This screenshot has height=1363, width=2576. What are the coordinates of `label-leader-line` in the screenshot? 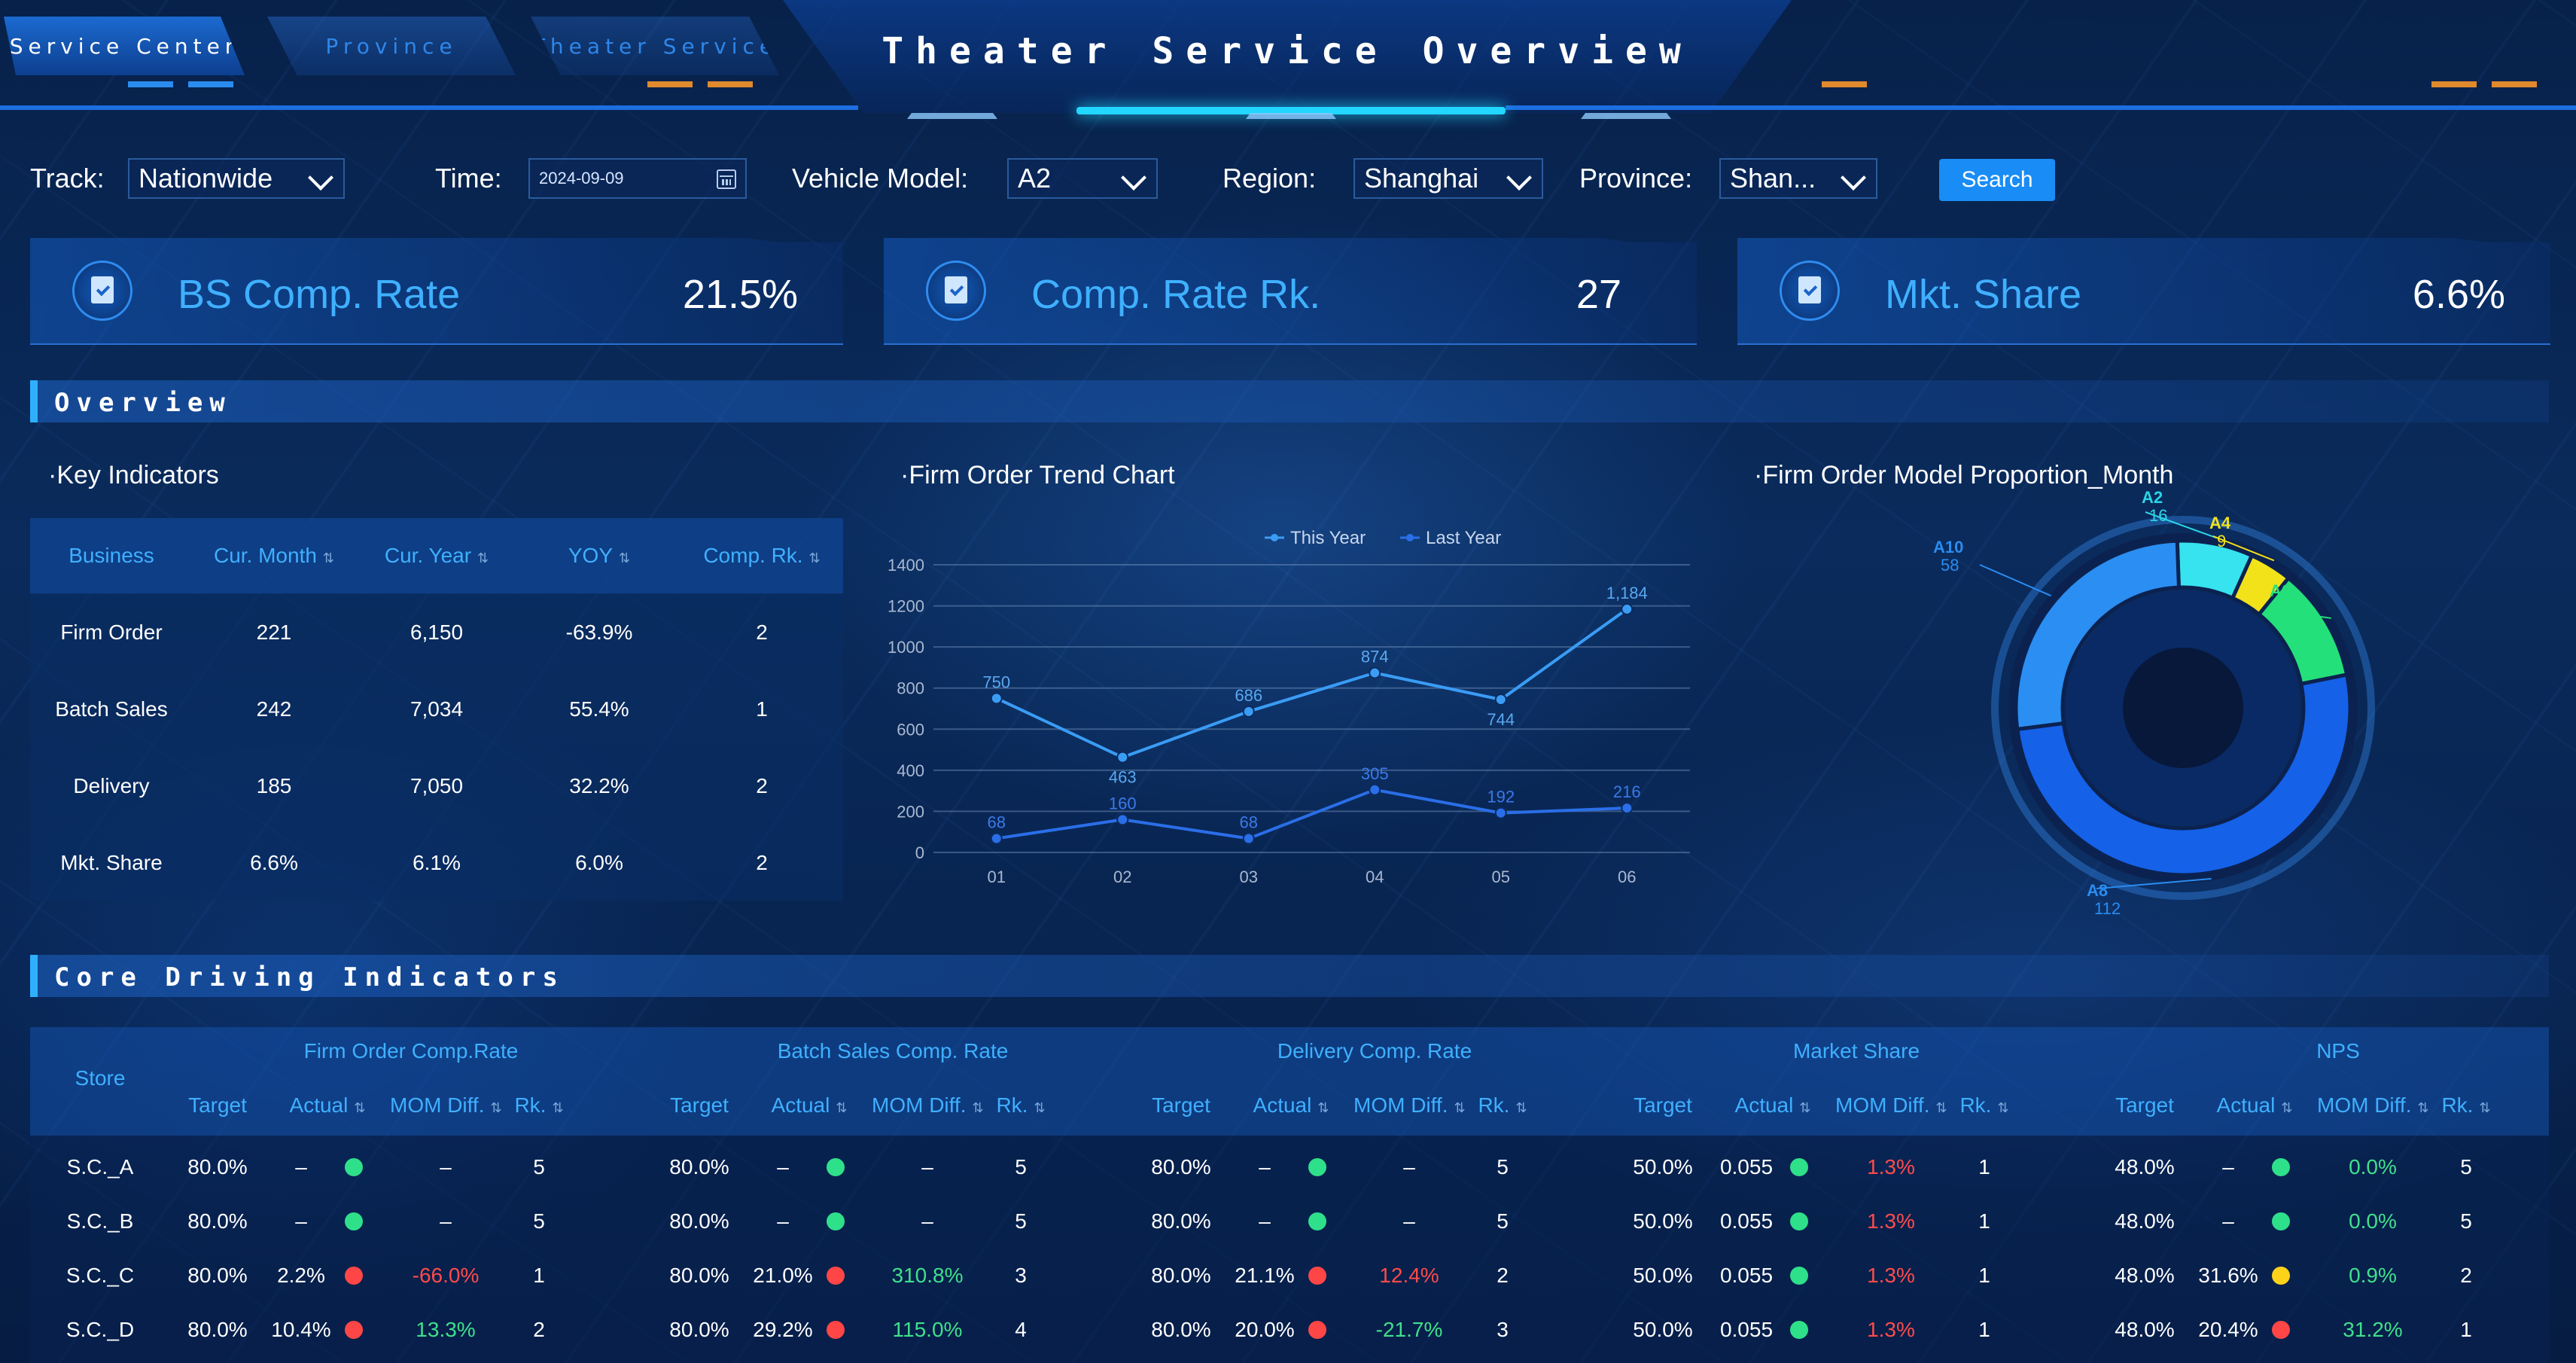 It's located at (2244, 548).